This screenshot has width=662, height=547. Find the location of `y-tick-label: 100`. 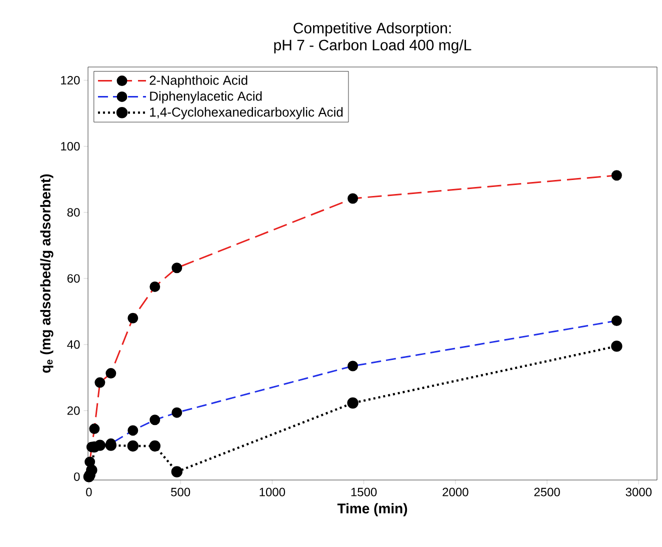

y-tick-label: 100 is located at coordinates (70, 146).